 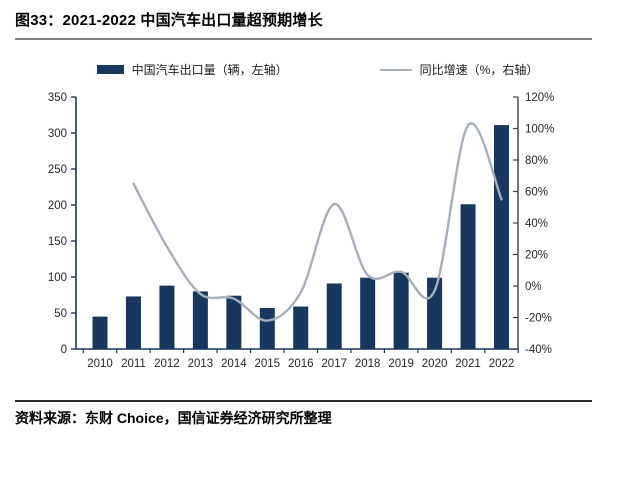 I want to click on bar-2018, so click(x=368, y=313).